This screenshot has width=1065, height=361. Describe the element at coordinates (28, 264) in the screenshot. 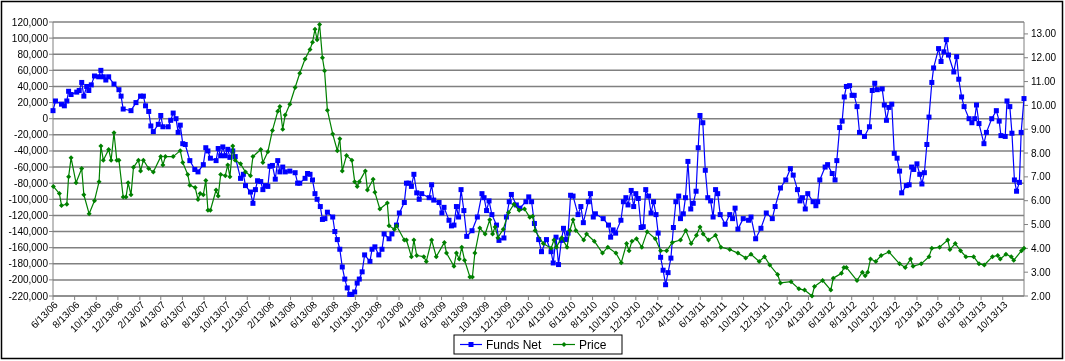

I see `y-tick-label: -180,000` at that location.